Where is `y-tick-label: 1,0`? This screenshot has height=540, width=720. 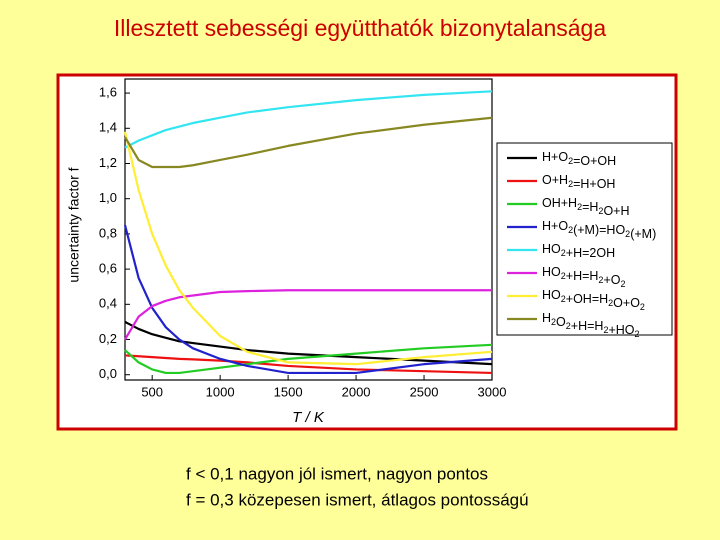
y-tick-label: 1,0 is located at coordinates (108, 197).